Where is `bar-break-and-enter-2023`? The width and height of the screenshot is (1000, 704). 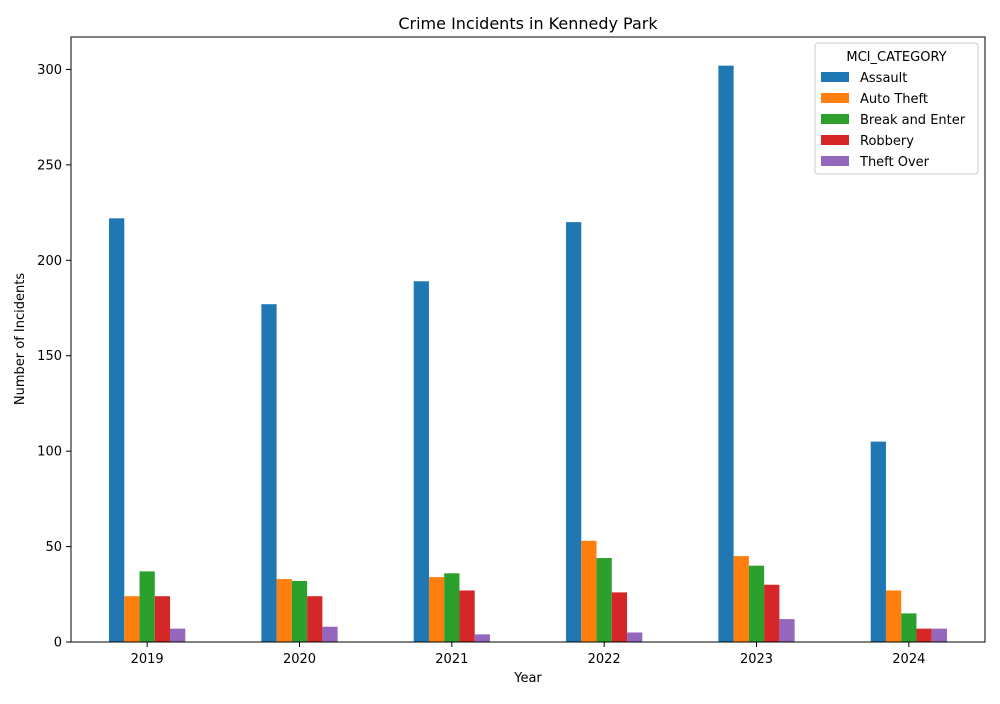 bar-break-and-enter-2023 is located at coordinates (756, 603).